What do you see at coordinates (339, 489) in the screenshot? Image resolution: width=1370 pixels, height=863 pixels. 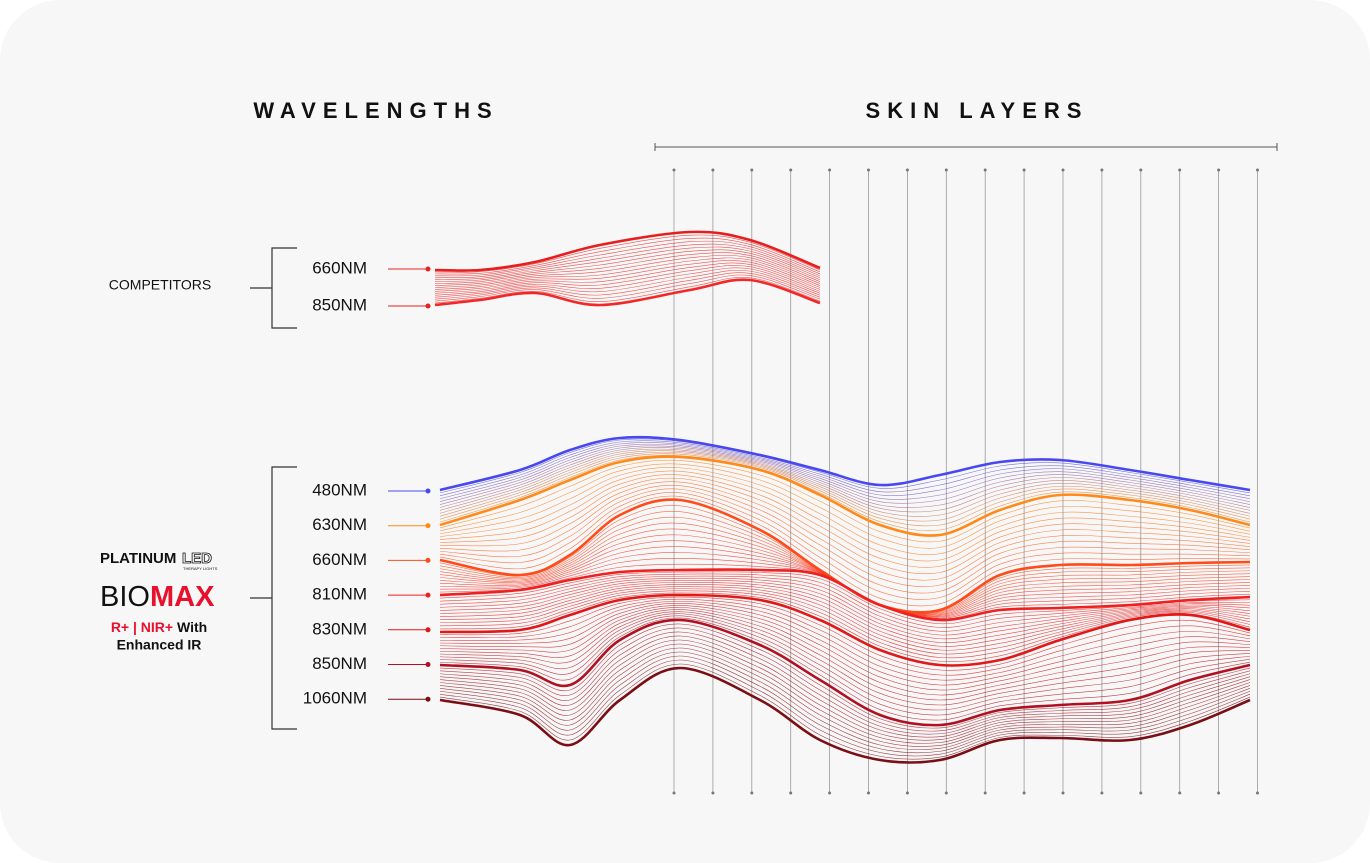 I see `wavelength-label: 480NM` at bounding box center [339, 489].